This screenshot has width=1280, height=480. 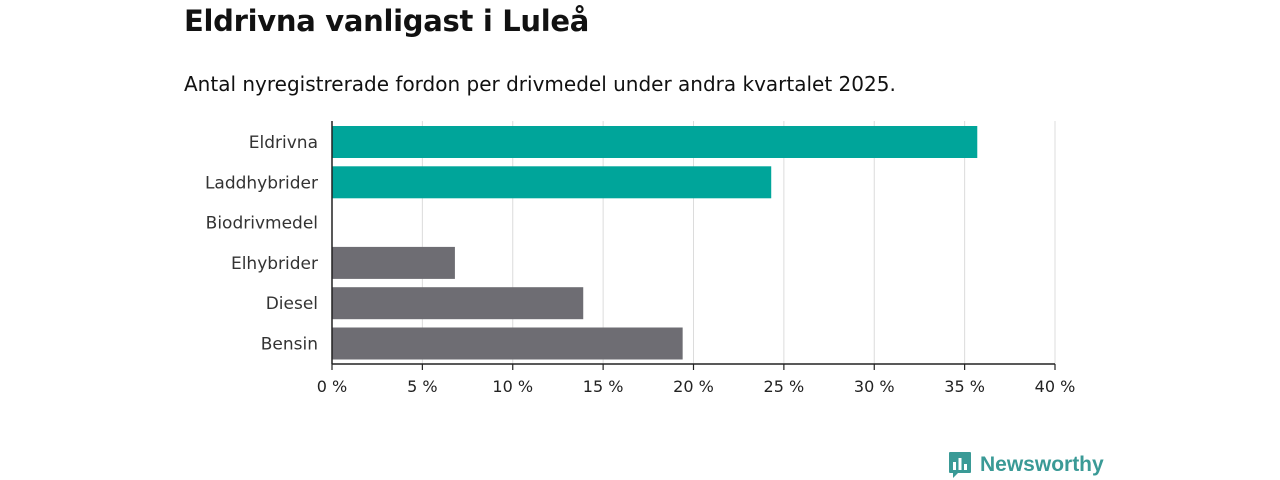 What do you see at coordinates (960, 465) in the screenshot?
I see `newsworthy-logo-icon` at bounding box center [960, 465].